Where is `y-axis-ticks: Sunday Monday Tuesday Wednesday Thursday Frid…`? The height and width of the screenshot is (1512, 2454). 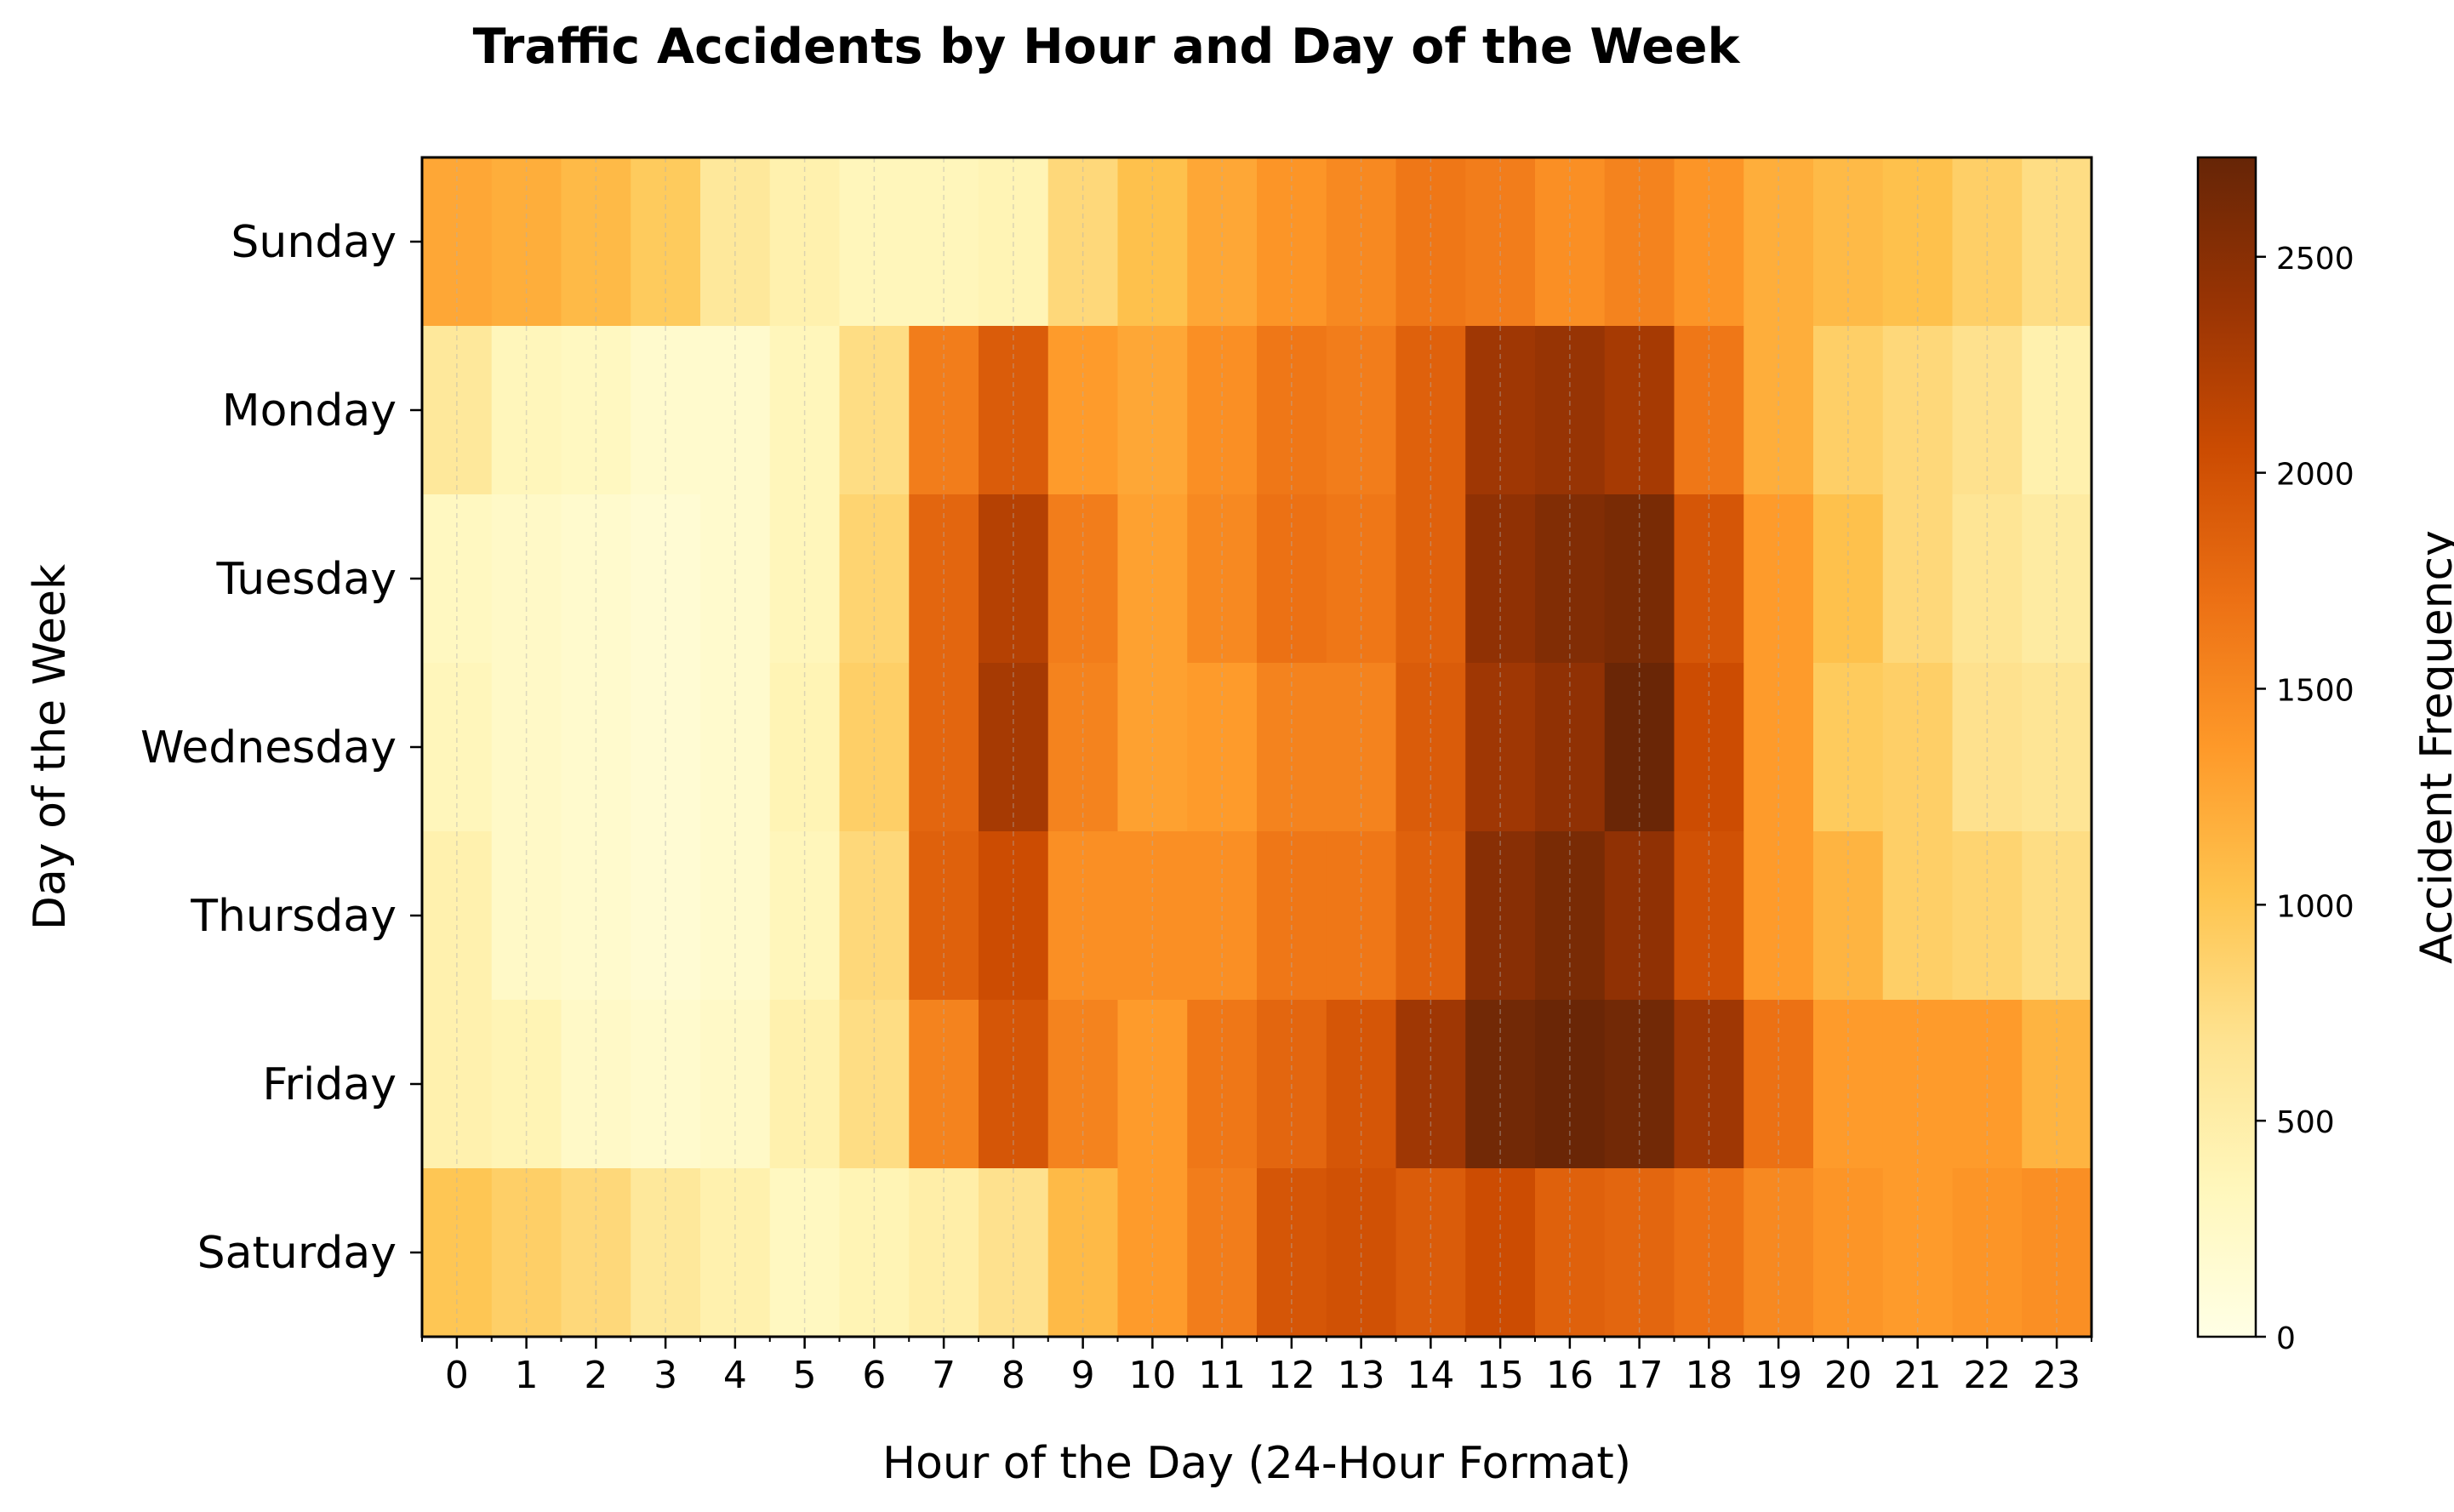
y-axis-ticks: Sunday Monday Tuesday Wednesday Thursday Frid… is located at coordinates (281, 748).